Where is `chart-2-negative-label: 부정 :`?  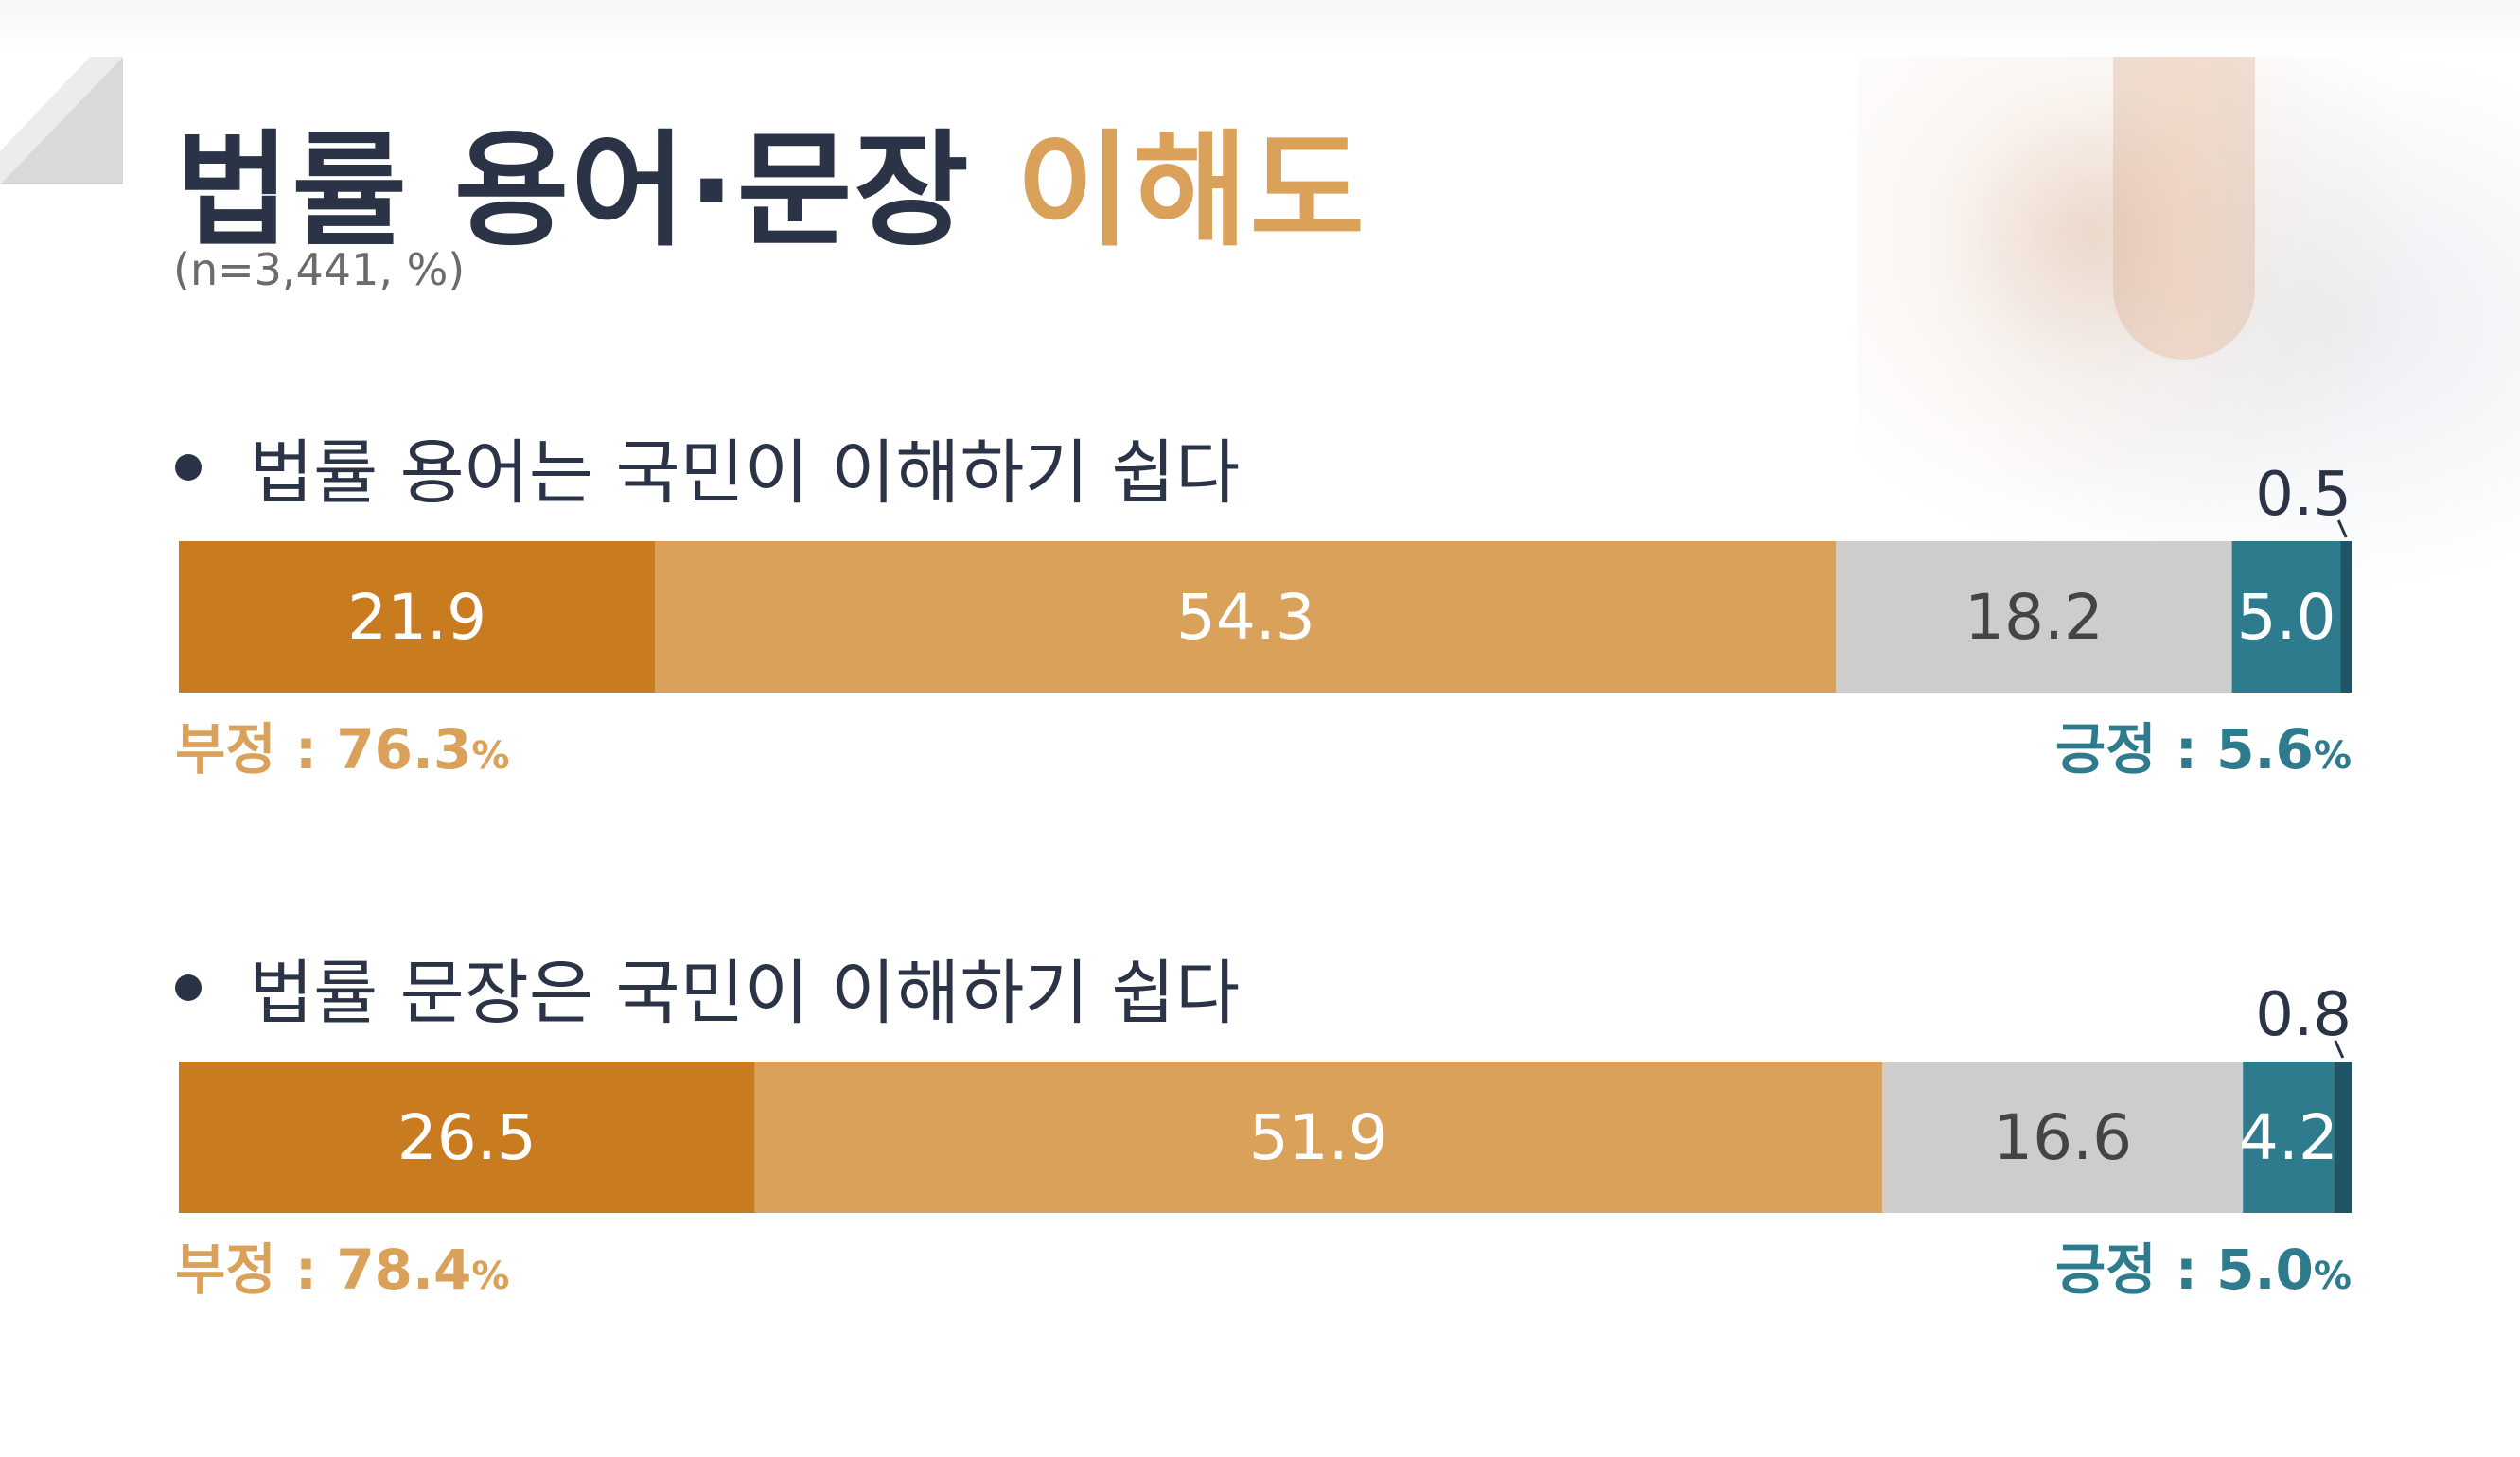 chart-2-negative-label: 부정 : is located at coordinates (256, 1270).